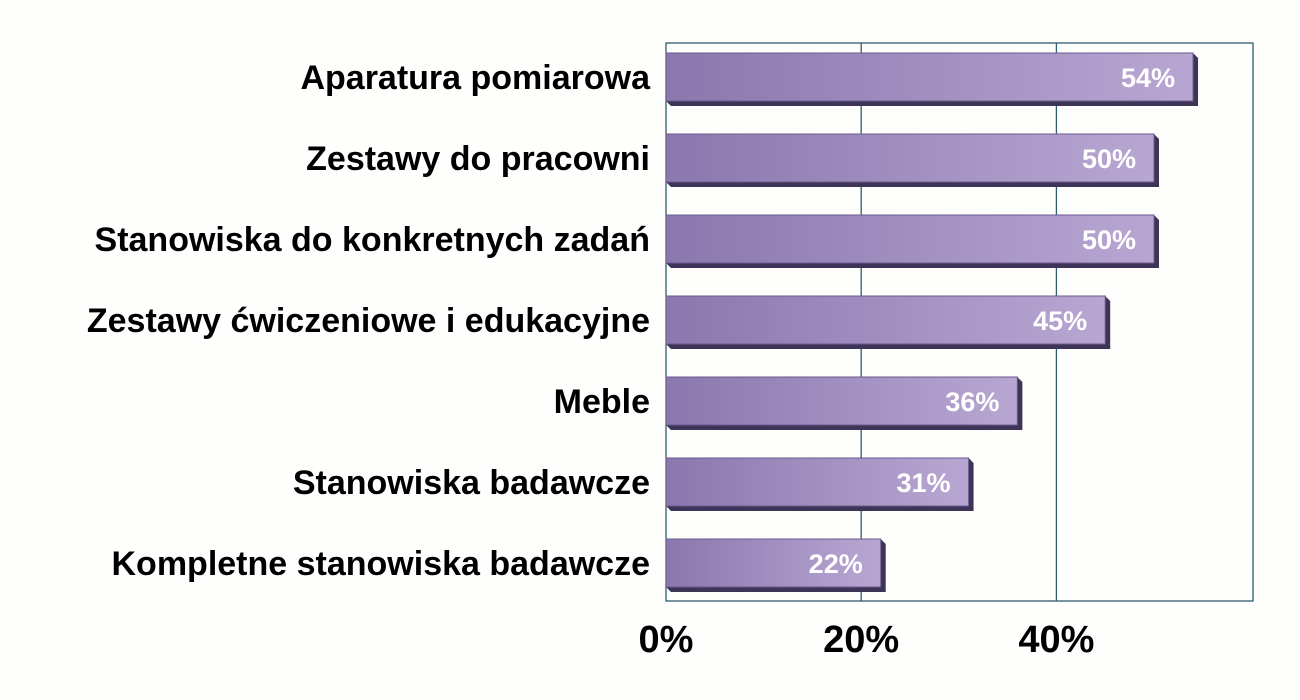  I want to click on x-axis-ticks: 0% 20% 40%, so click(867, 640).